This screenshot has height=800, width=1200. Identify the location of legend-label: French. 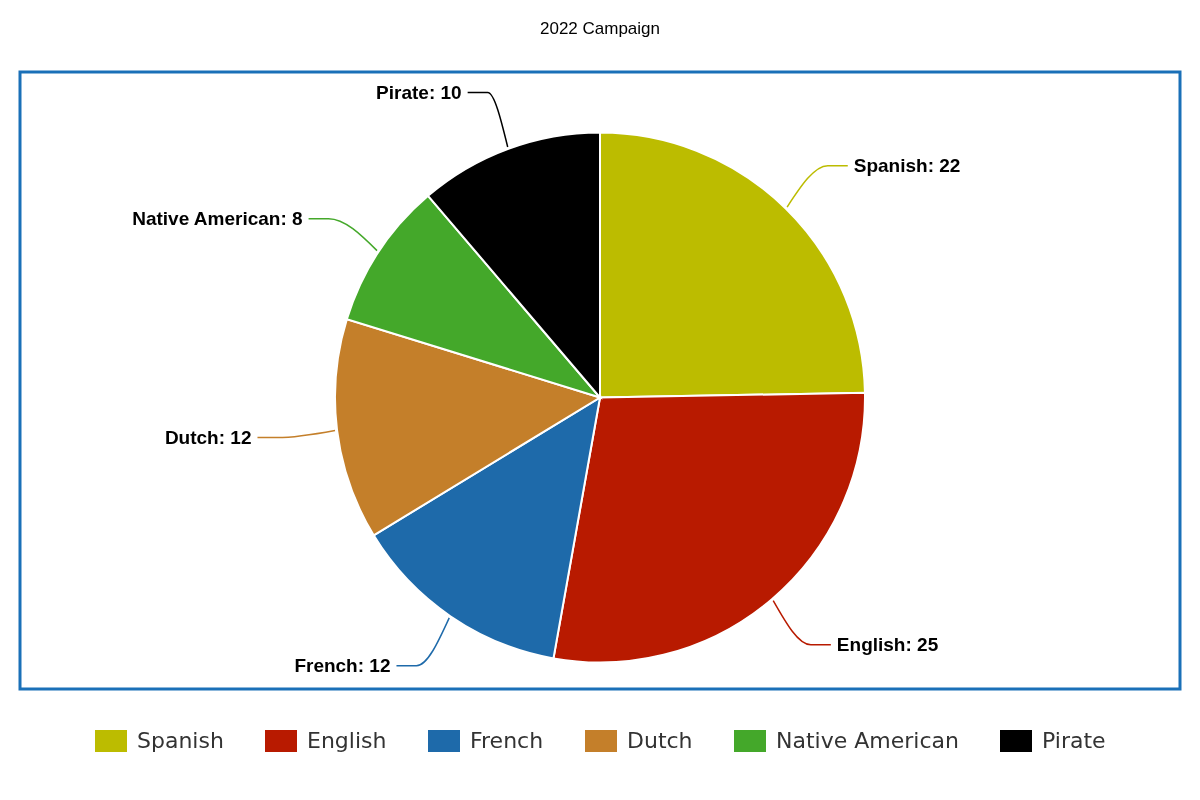
(507, 740).